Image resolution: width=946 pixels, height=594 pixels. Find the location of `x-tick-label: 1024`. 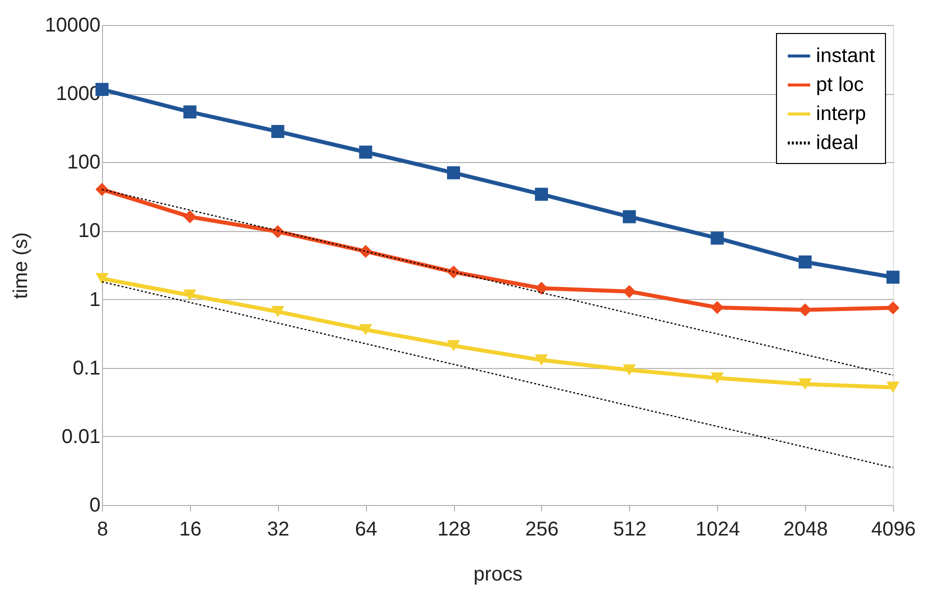

x-tick-label: 1024 is located at coordinates (717, 529).